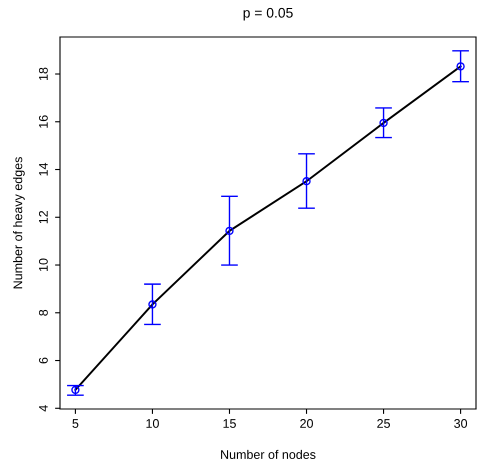 The height and width of the screenshot is (470, 483). Describe the element at coordinates (461, 423) in the screenshot. I see `x-tick-label: 30` at that location.